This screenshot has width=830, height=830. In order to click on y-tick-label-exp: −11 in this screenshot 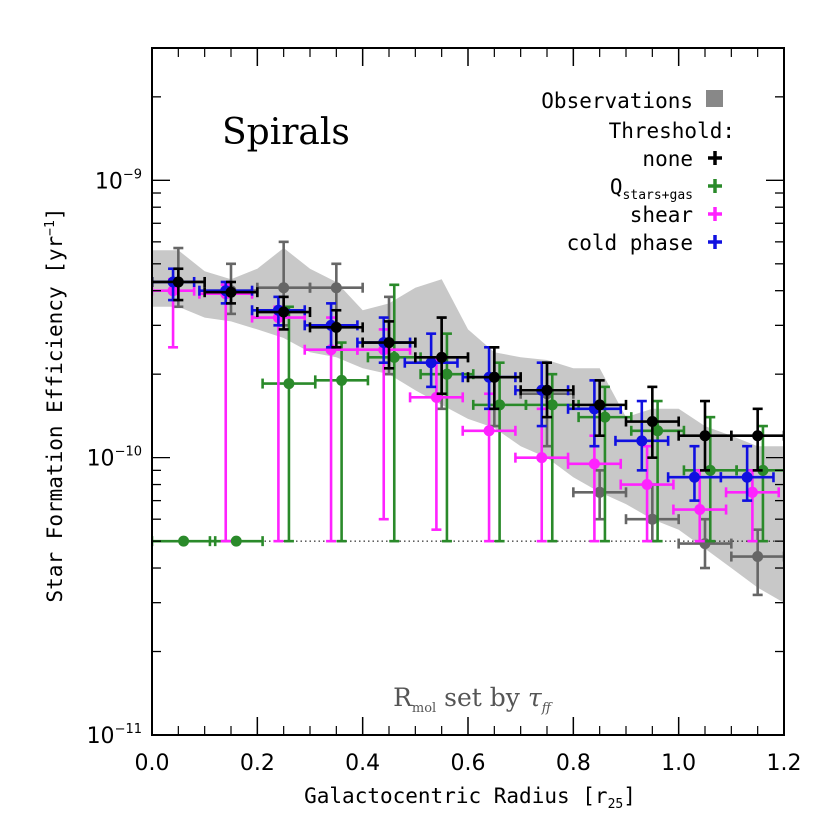, I will do `click(128, 729)`.